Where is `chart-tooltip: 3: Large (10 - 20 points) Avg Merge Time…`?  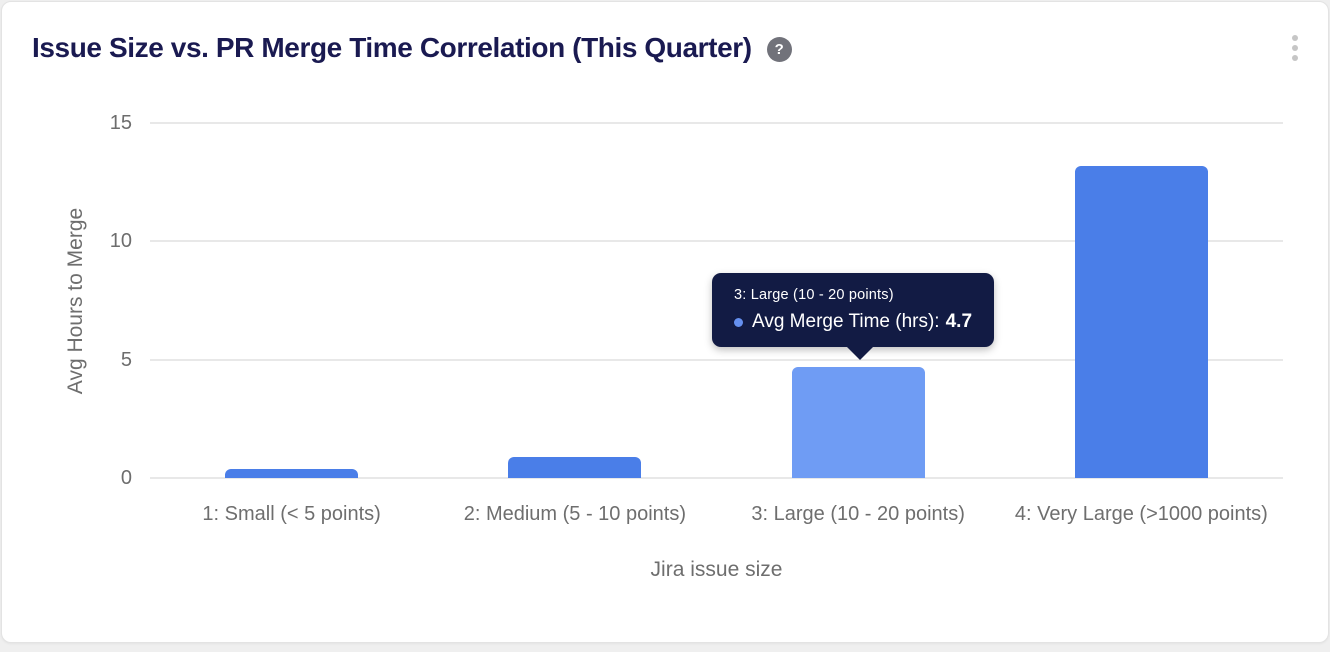
chart-tooltip: 3: Large (10 - 20 points) Avg Merge Time… is located at coordinates (853, 316).